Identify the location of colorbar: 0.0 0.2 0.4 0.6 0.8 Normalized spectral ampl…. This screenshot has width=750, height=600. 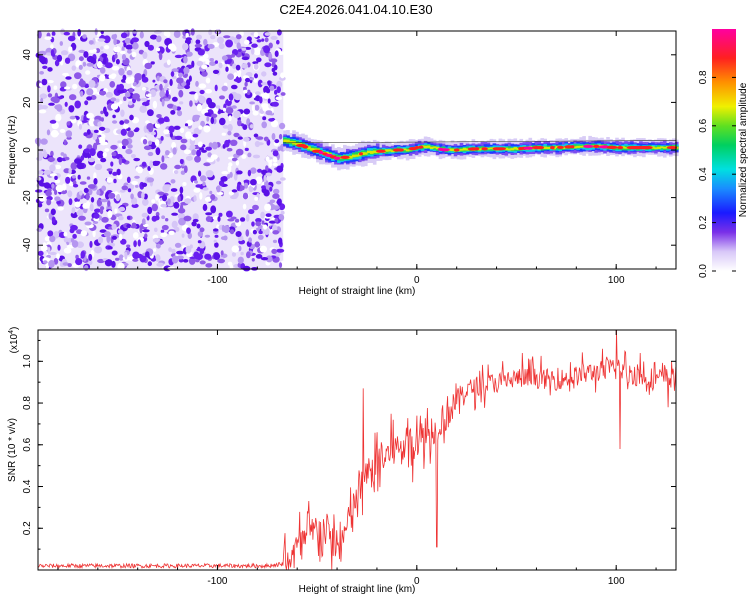
(723, 153).